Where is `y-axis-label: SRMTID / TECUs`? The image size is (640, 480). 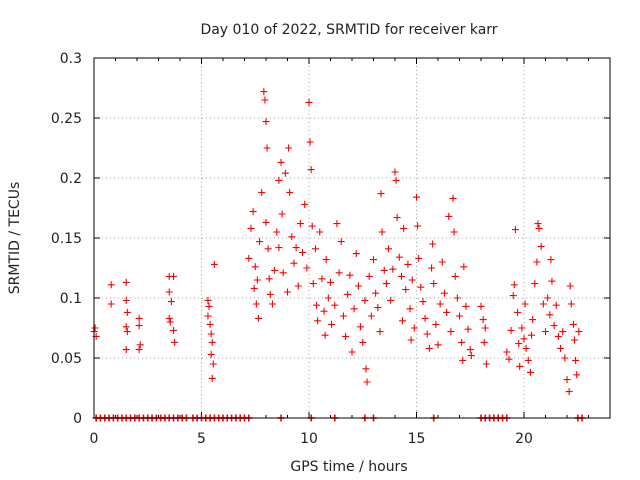
y-axis-label: SRMTID / TECUs is located at coordinates (15, 238).